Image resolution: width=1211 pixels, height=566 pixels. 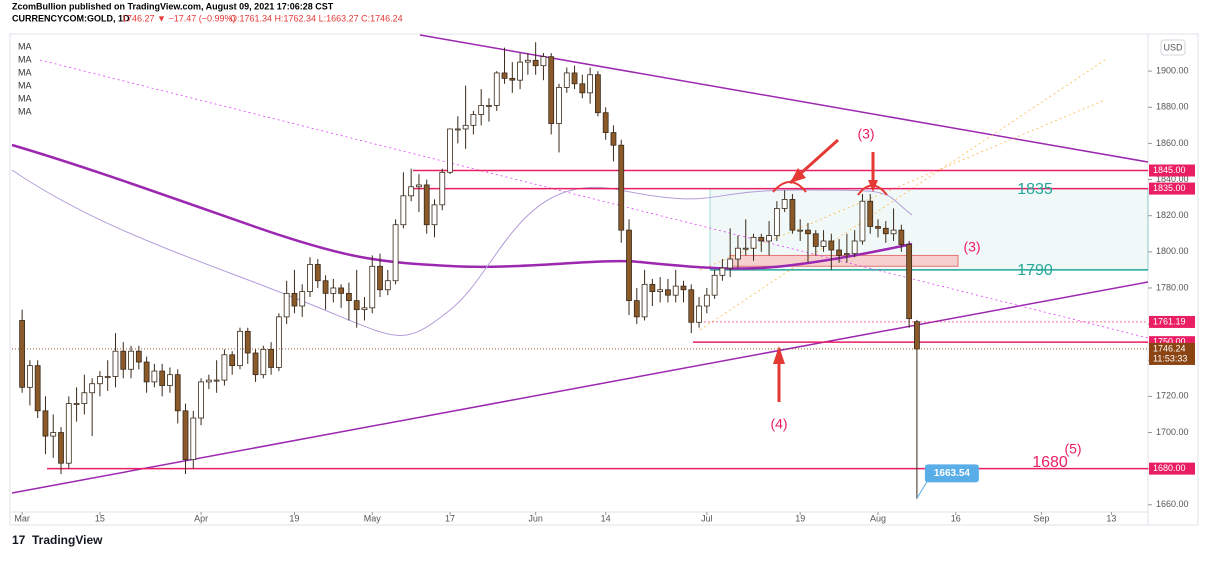 What do you see at coordinates (100, 518) in the screenshot?
I see `x-tick-label: 15` at bounding box center [100, 518].